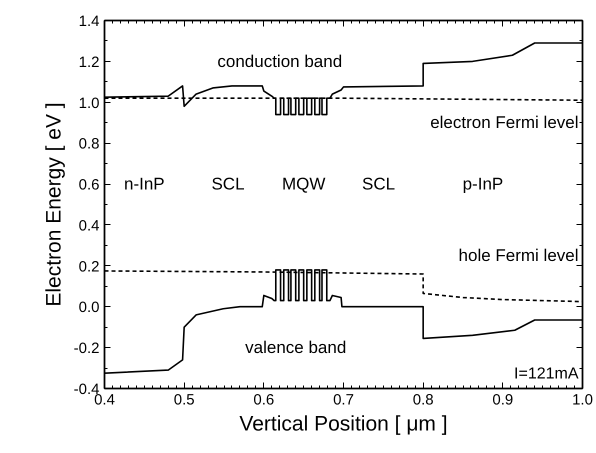  Describe the element at coordinates (89, 185) in the screenshot. I see `y-tick-label: 0.6` at that location.